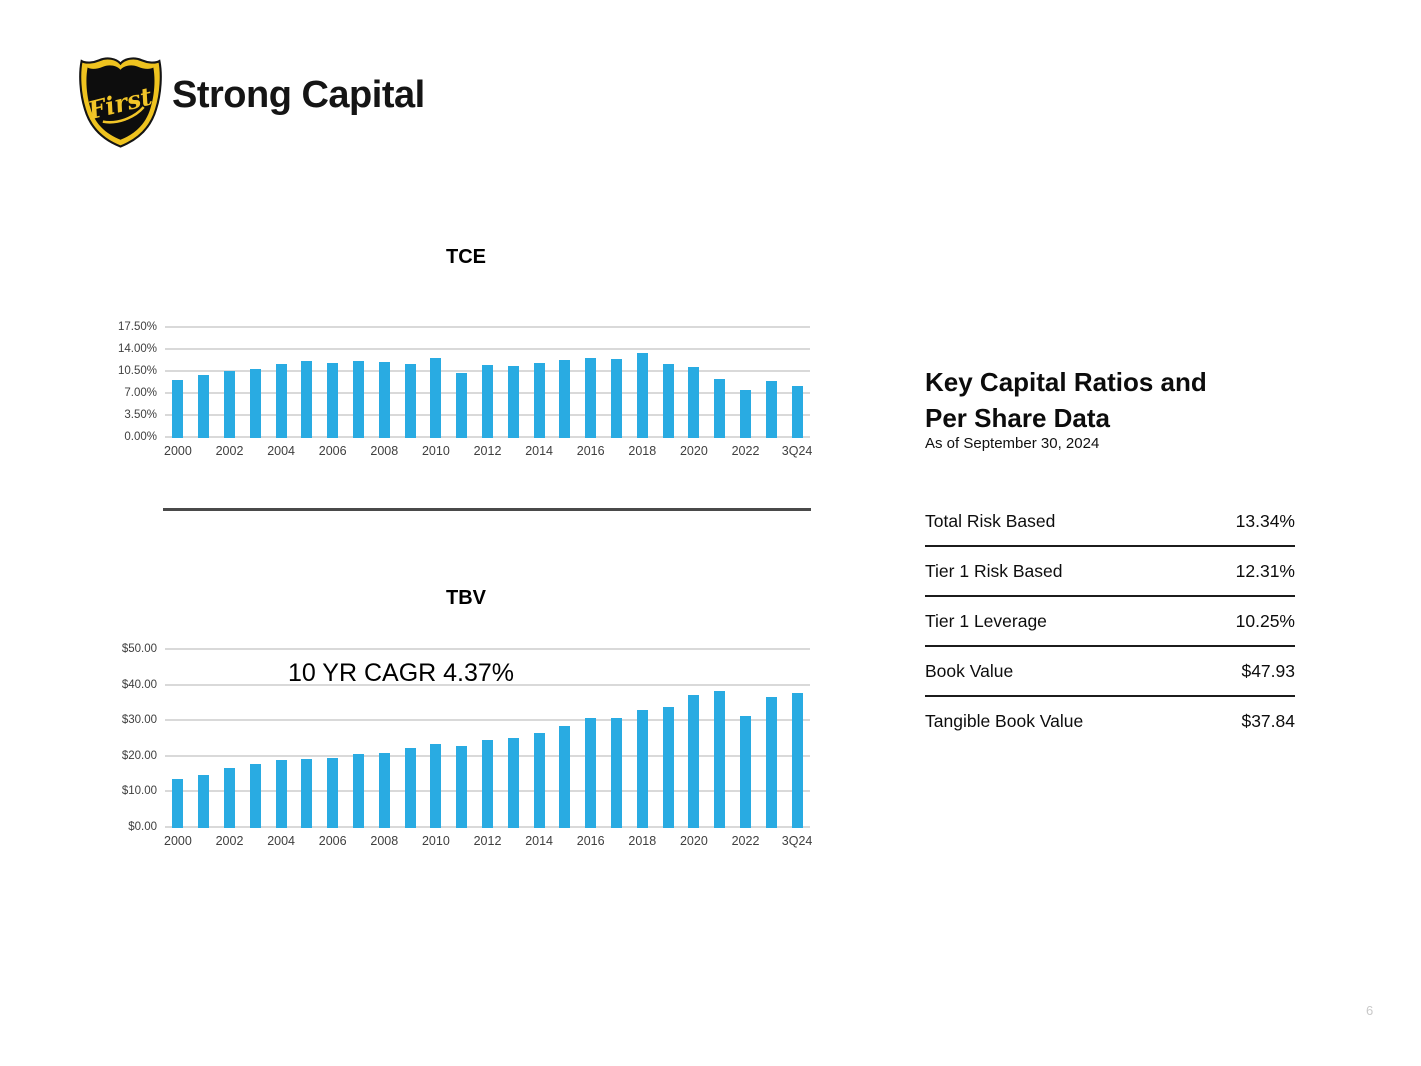 The height and width of the screenshot is (1066, 1421). What do you see at coordinates (384, 399) in the screenshot?
I see `bar-tce-2008` at bounding box center [384, 399].